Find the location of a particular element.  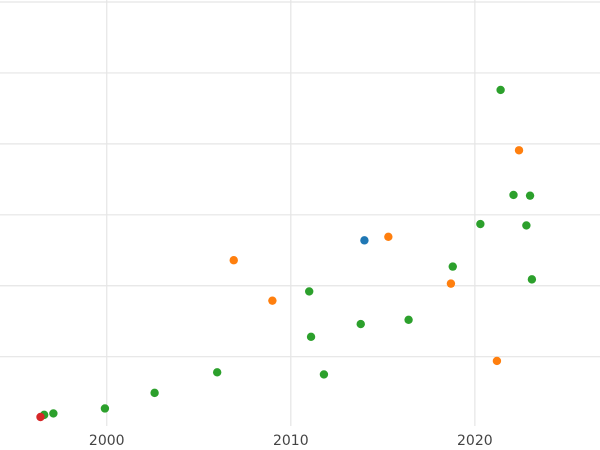

x-tick-label: 2010 is located at coordinates (291, 441).